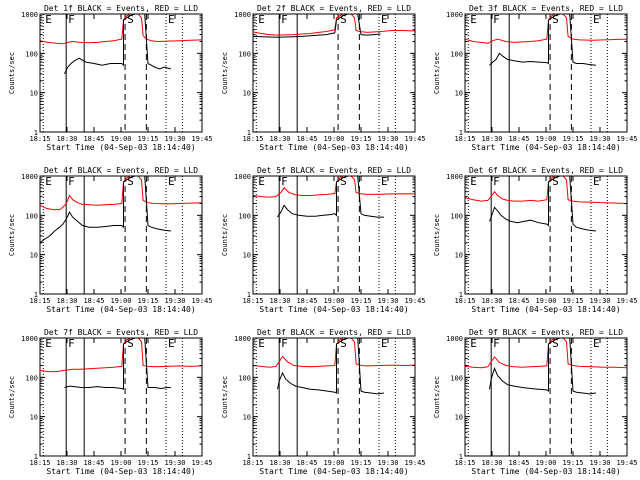  Describe the element at coordinates (334, 332) in the screenshot. I see `panel-title: Det 8f BLACK = Events, RED = LLD` at that location.